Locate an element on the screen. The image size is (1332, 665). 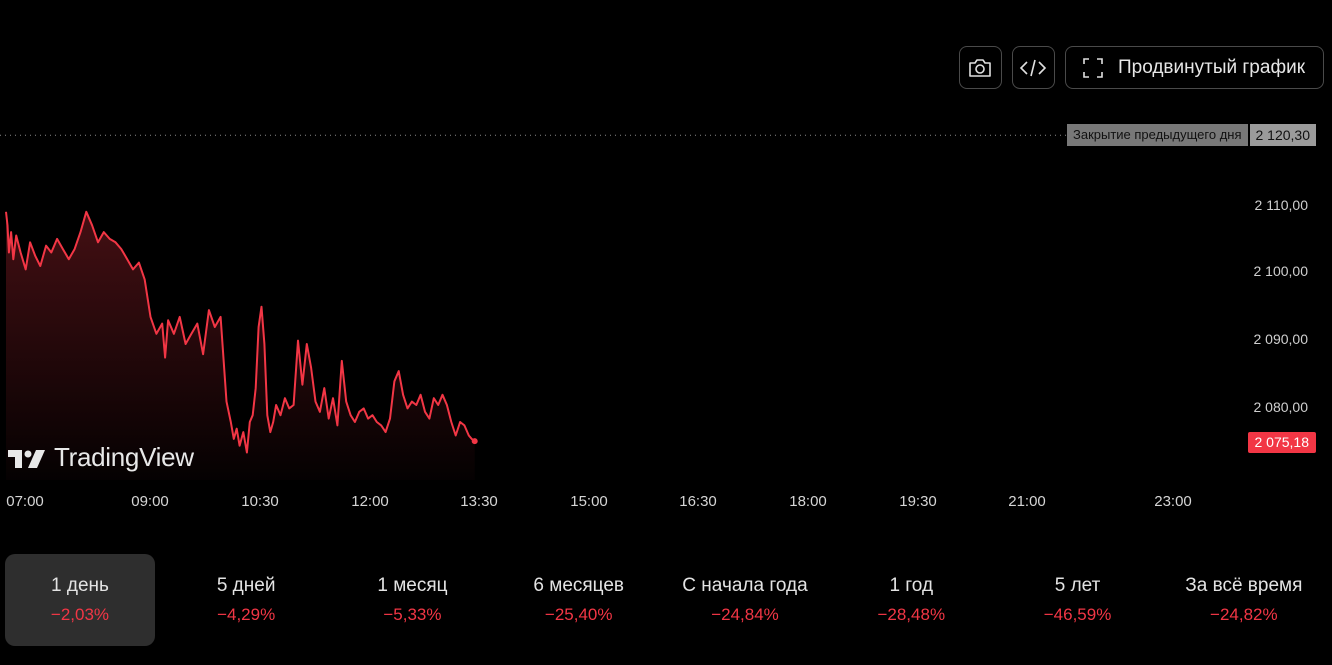
watermark-text: TradingView is located at coordinates (124, 457).